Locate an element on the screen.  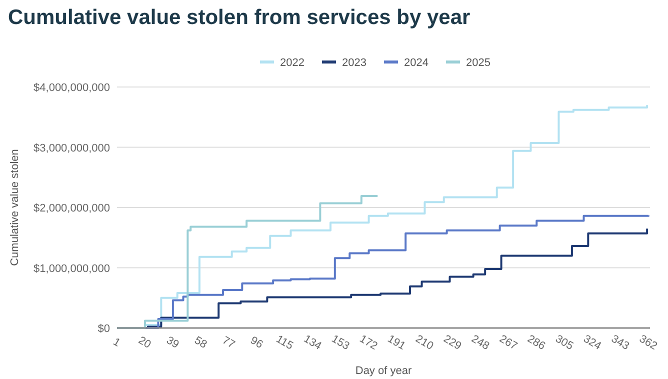
chart-title: Cumulative value stolen from services by year is located at coordinates (239, 17).